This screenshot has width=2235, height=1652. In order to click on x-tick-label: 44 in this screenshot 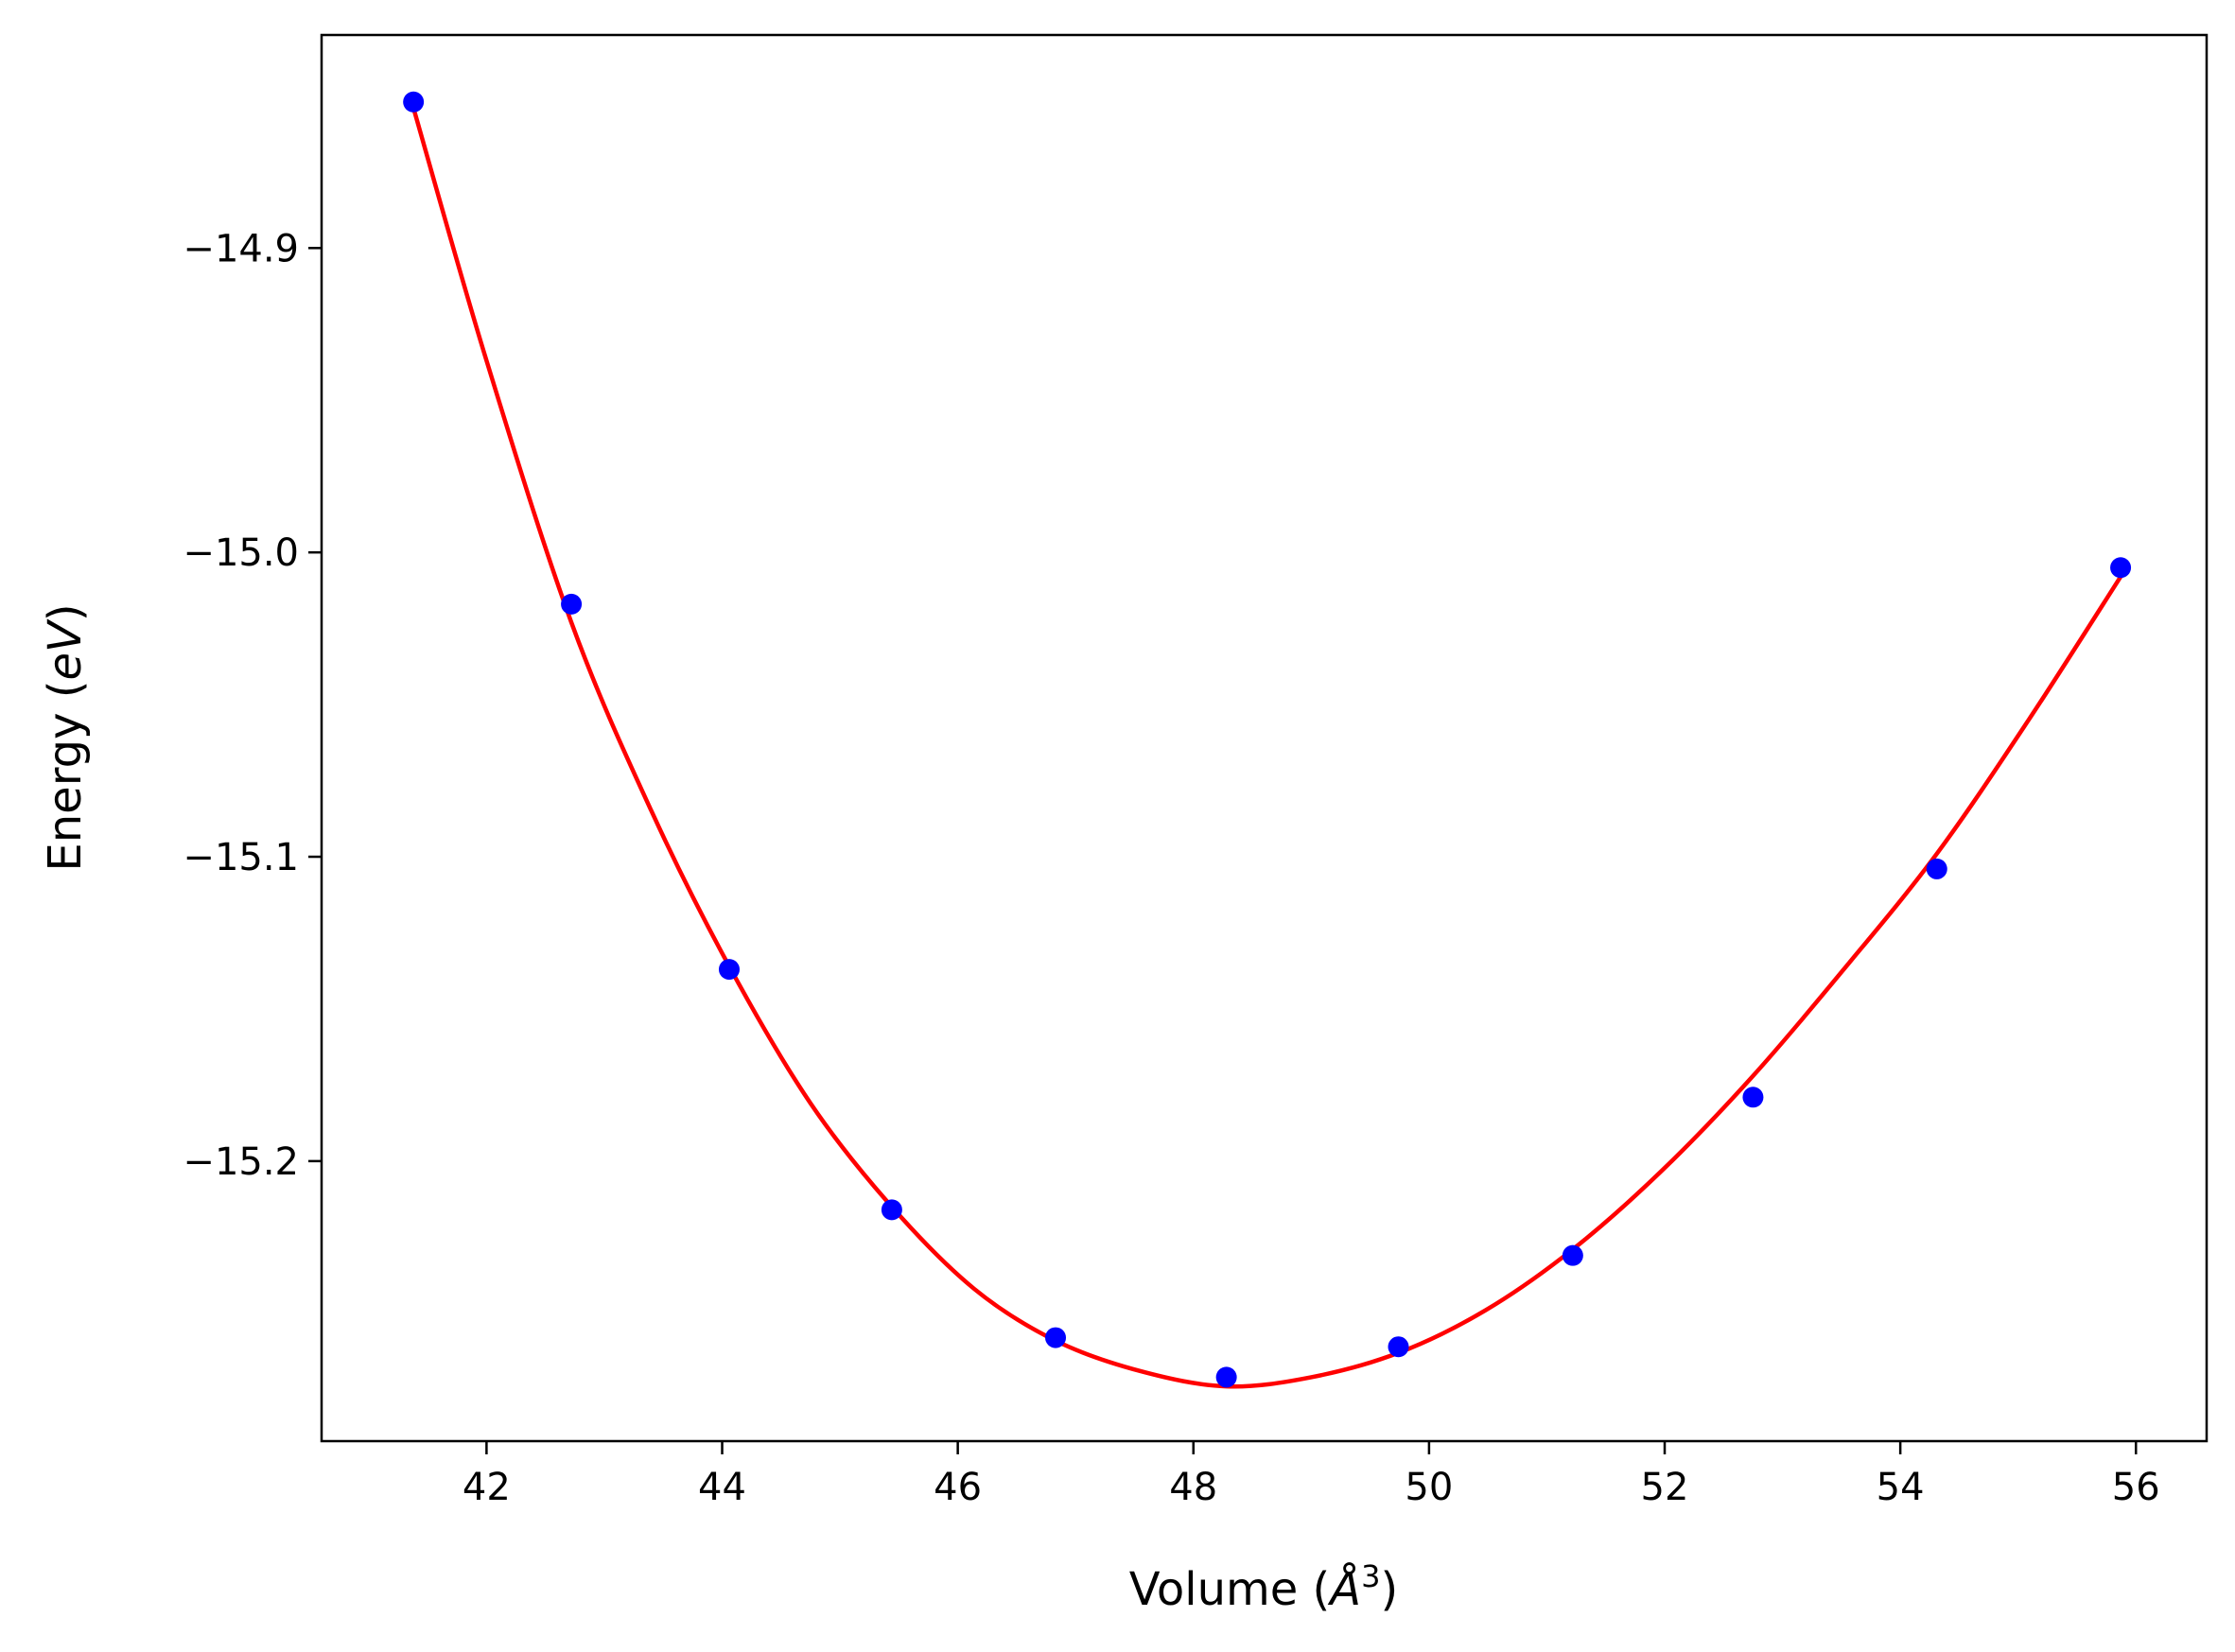, I will do `click(722, 1488)`.